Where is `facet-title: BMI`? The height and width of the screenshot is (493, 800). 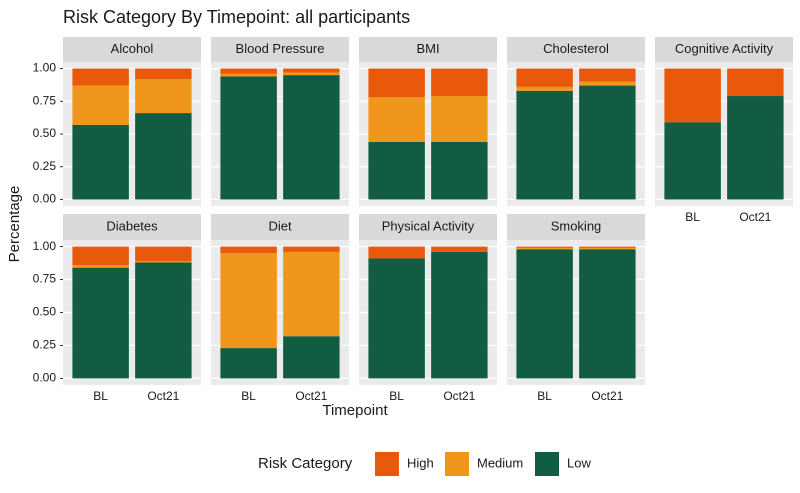 facet-title: BMI is located at coordinates (427, 48).